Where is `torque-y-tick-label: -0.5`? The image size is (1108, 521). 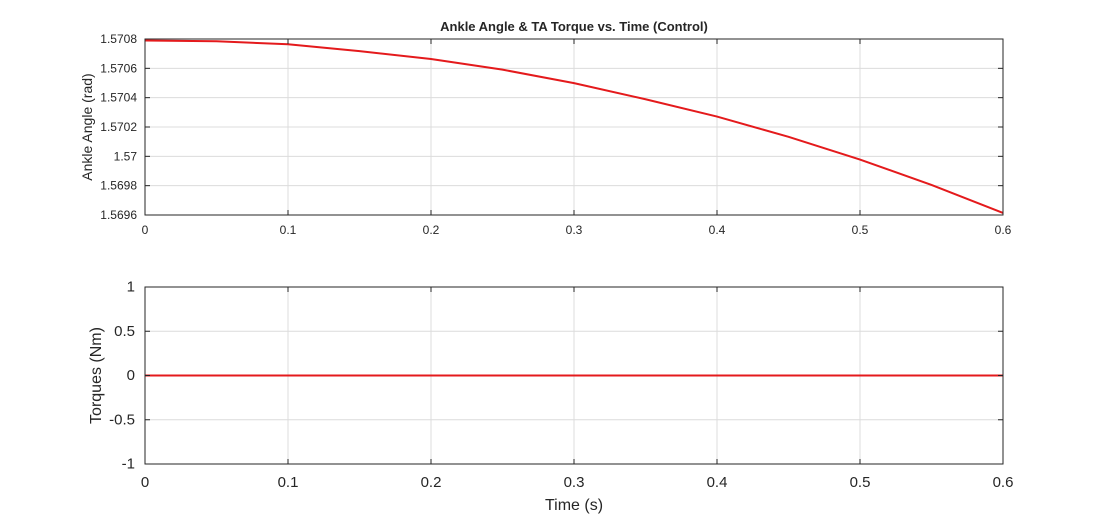
torque-y-tick-label: -0.5 is located at coordinates (122, 419).